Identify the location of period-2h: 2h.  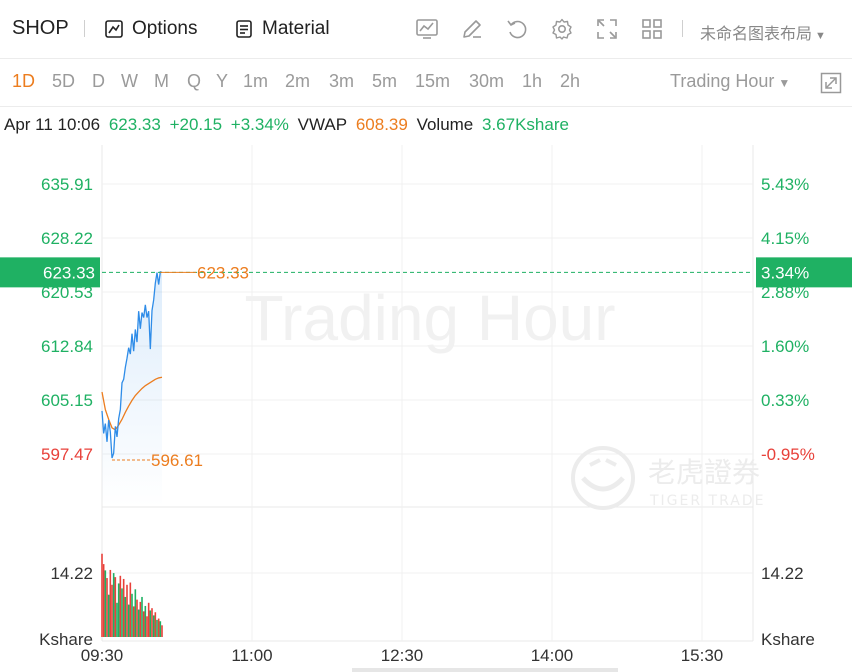
(570, 81).